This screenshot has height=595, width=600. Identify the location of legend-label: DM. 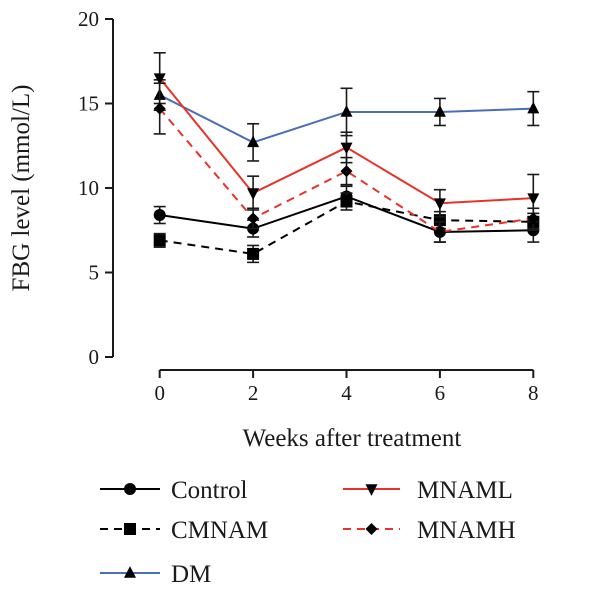
(191, 574).